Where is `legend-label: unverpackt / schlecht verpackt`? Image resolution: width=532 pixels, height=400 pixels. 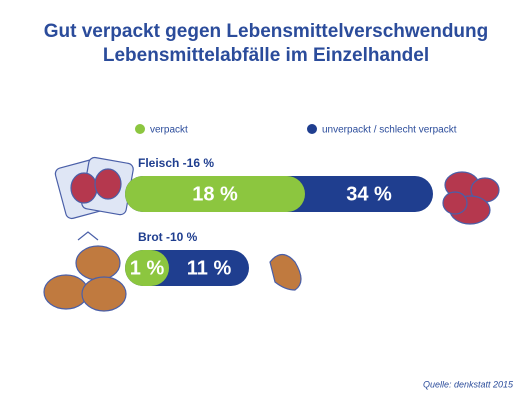 legend-label: unverpackt / schlecht verpackt is located at coordinates (389, 130).